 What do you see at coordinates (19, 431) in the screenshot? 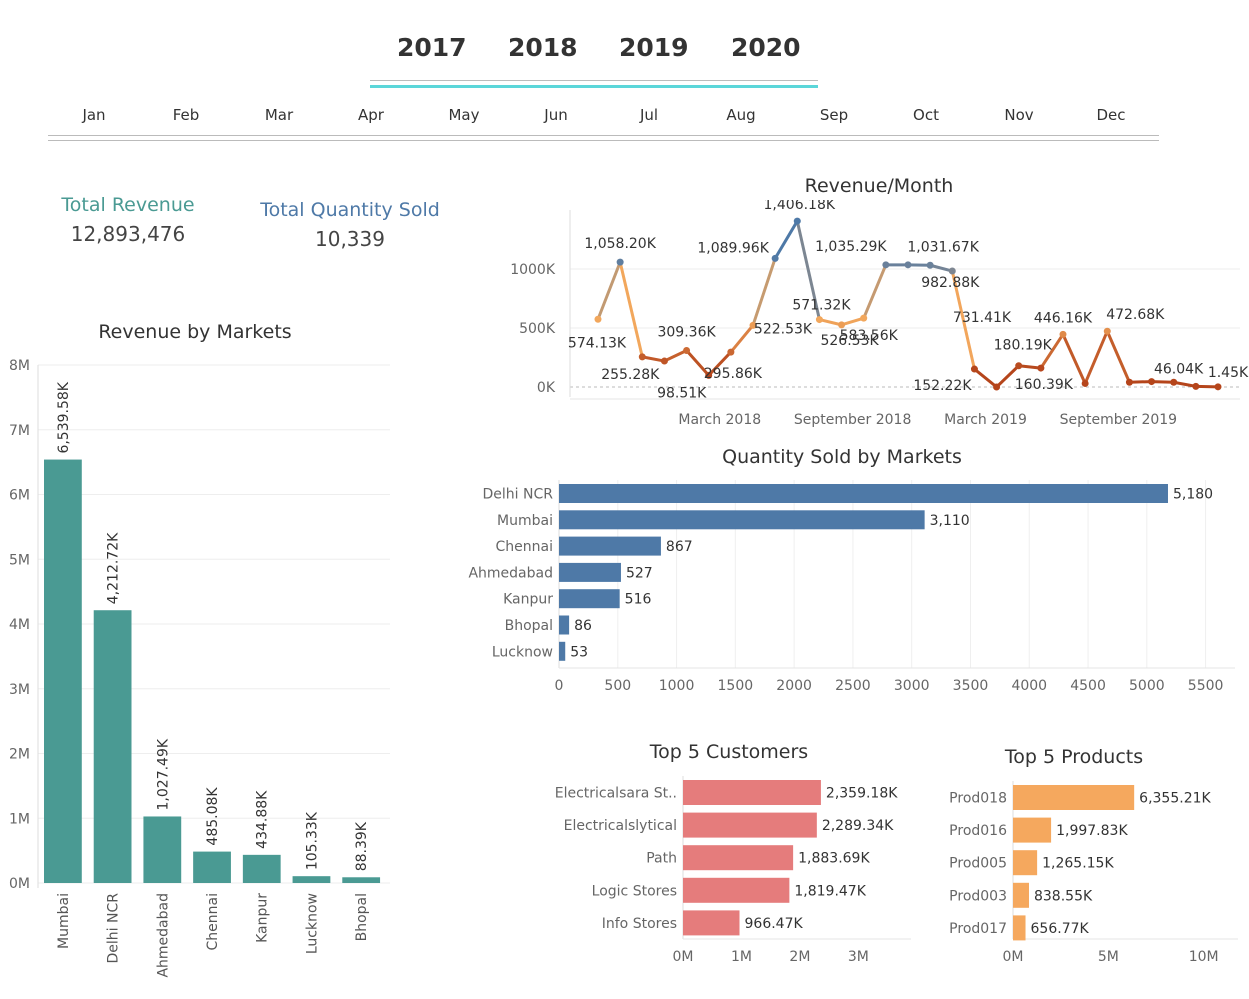
I see `y-tick-label: 7M` at bounding box center [19, 431].